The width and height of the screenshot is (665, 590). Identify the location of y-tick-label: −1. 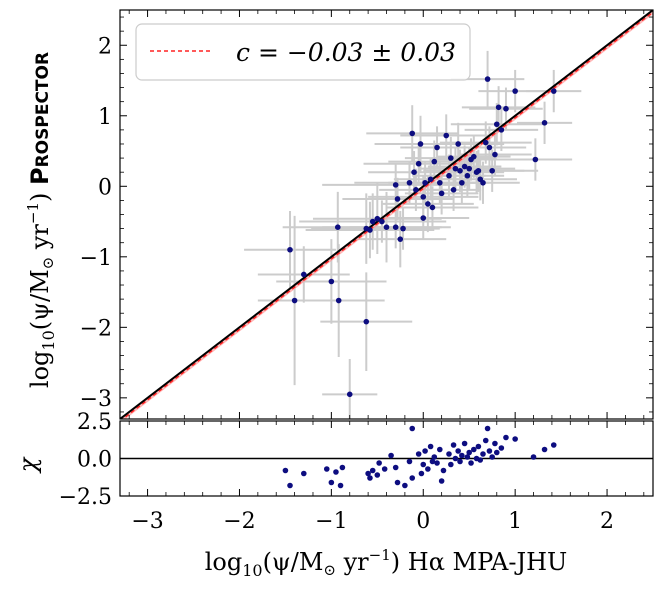
(96, 258).